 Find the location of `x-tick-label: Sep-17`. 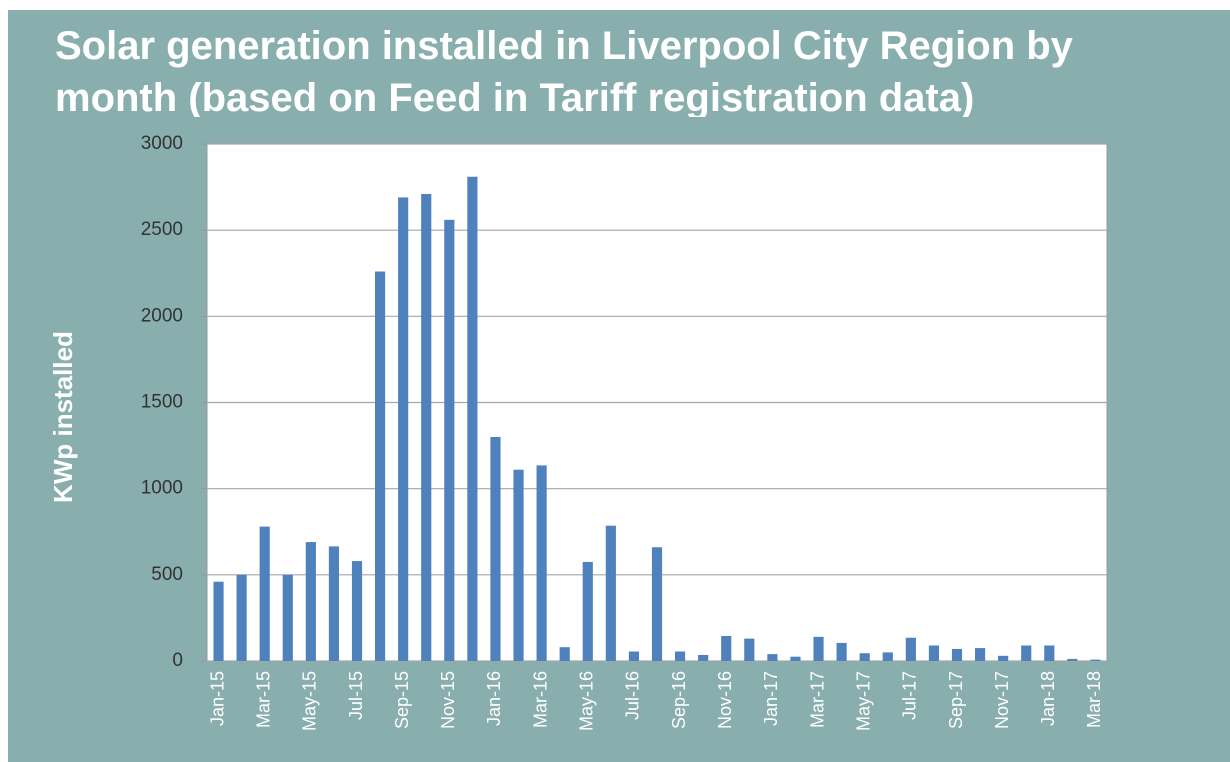

x-tick-label: Sep-17 is located at coordinates (956, 700).